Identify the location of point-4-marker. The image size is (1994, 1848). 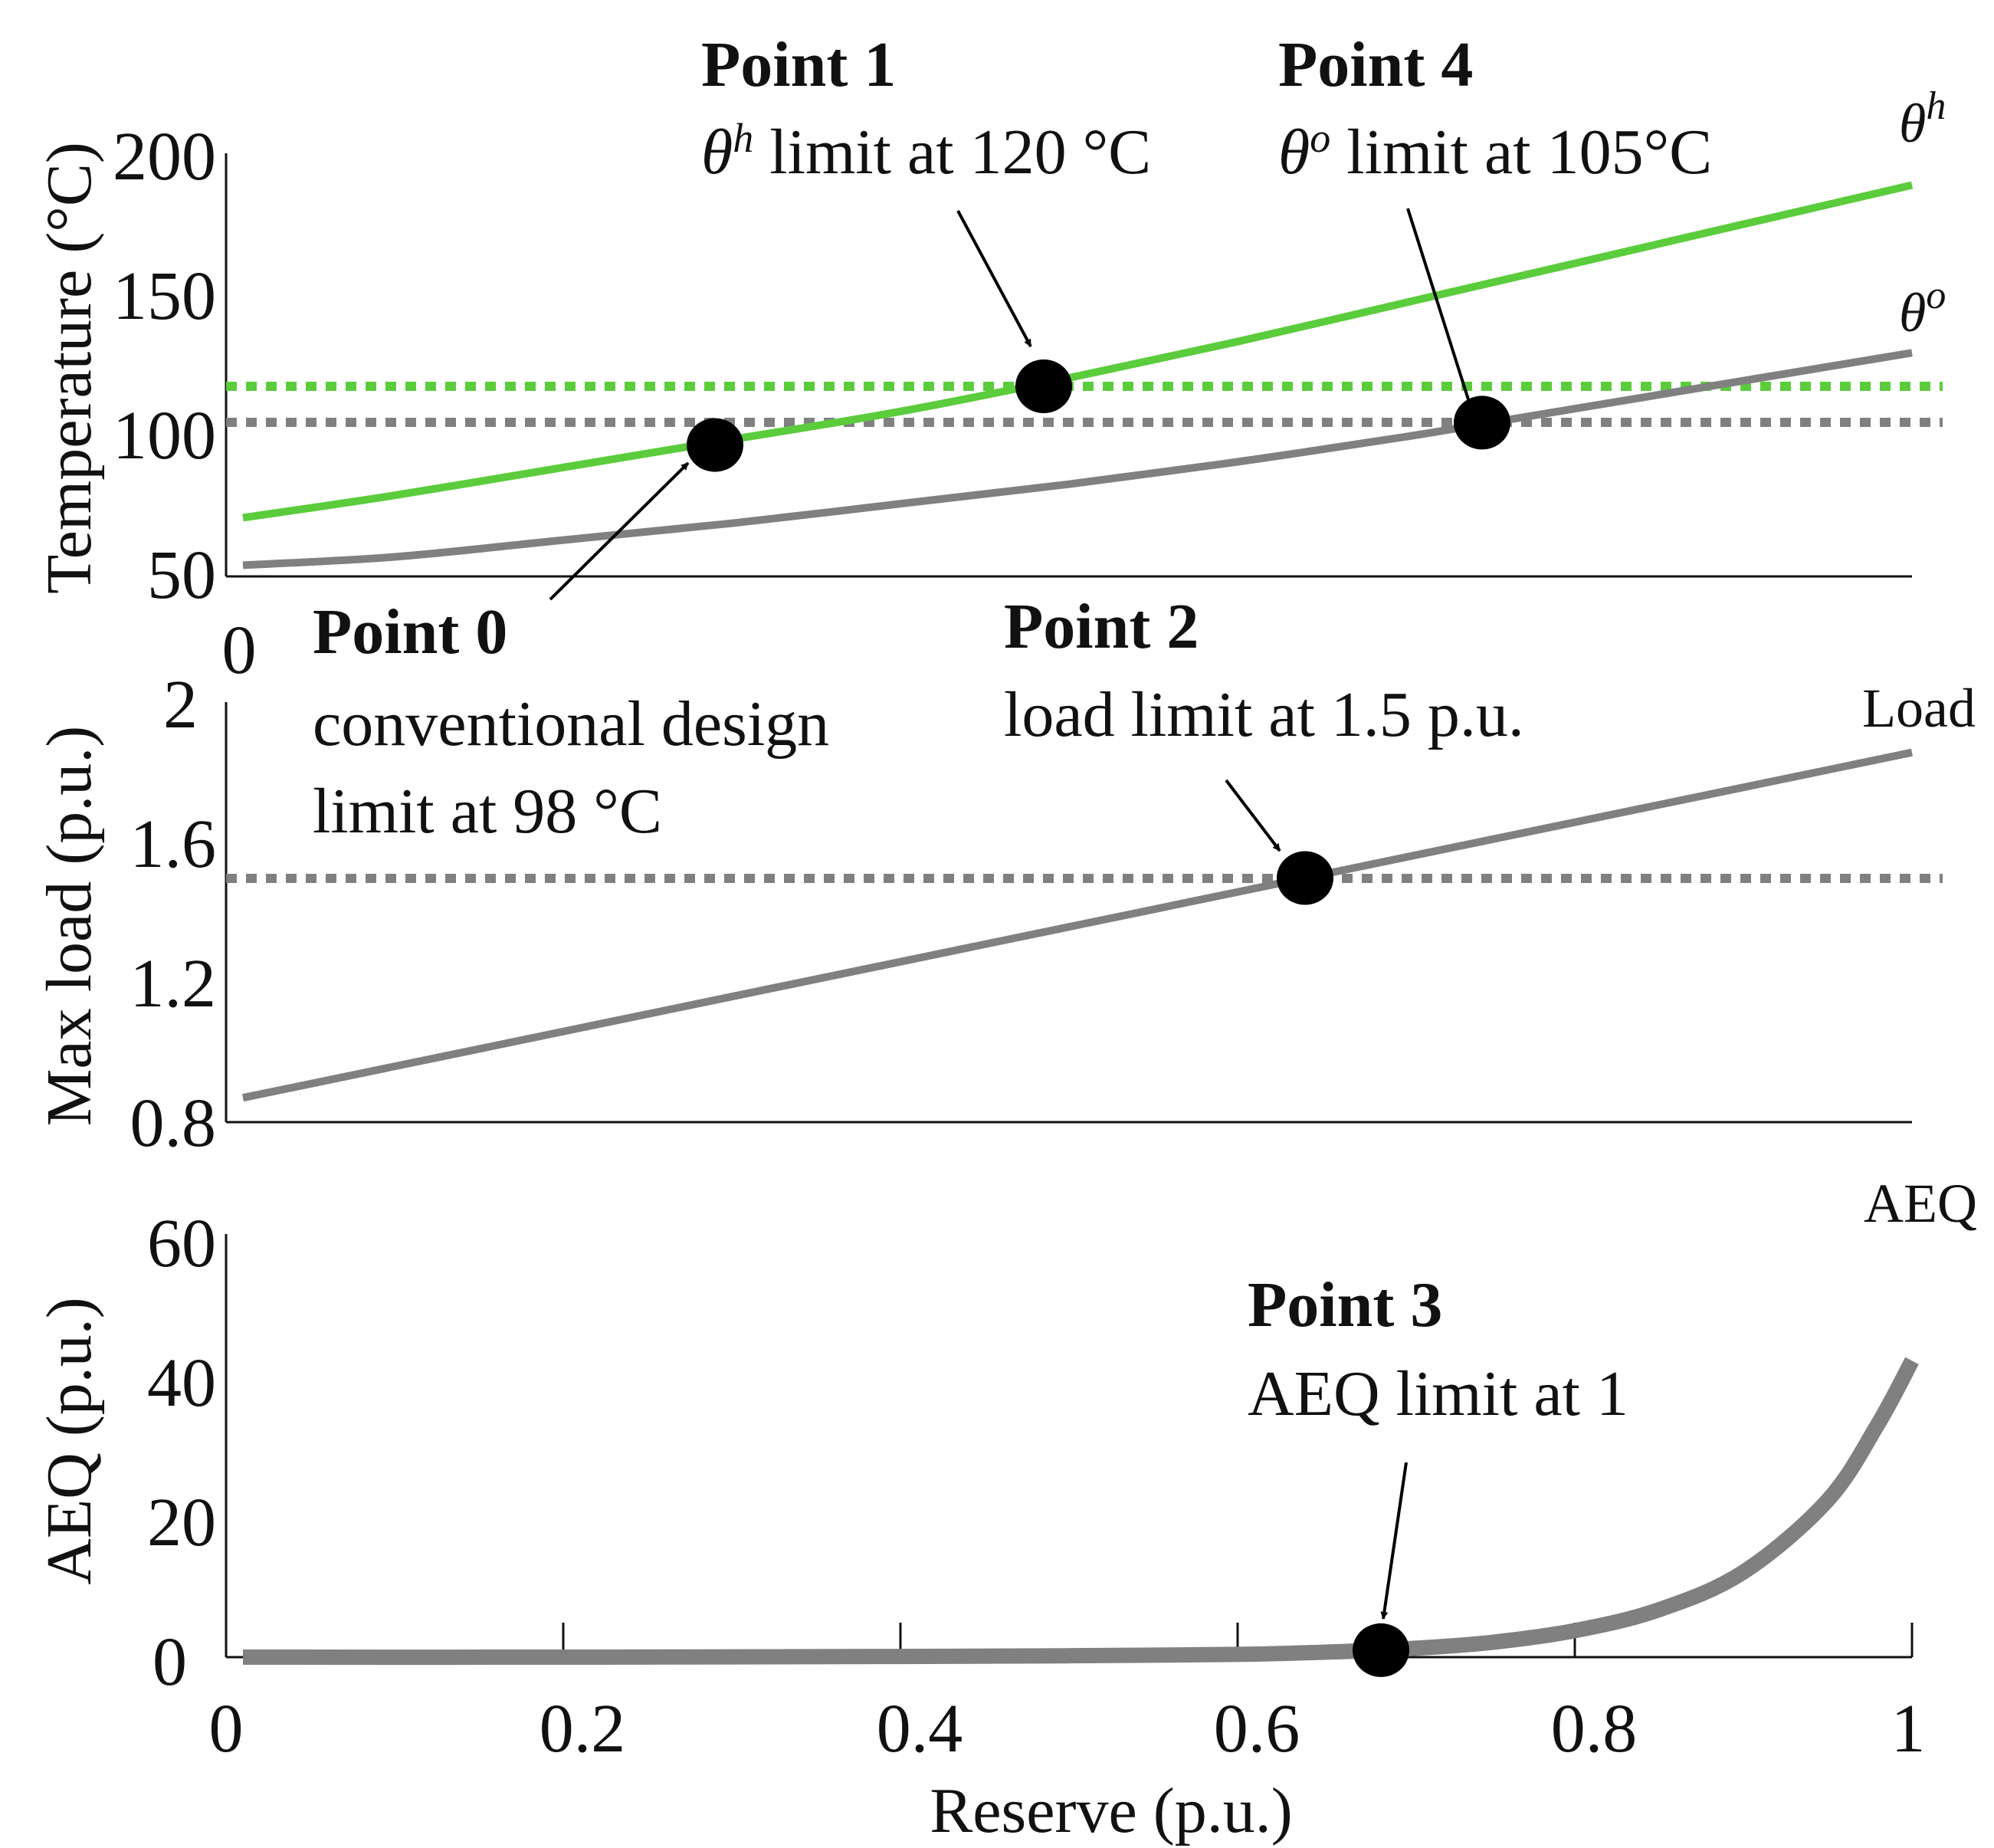
(1482, 423).